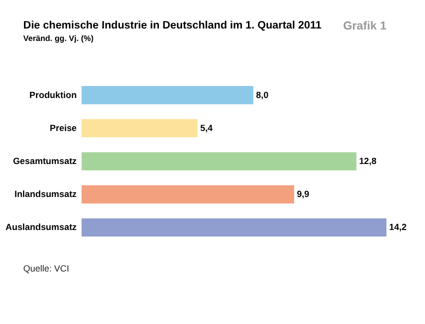 The width and height of the screenshot is (425, 324). What do you see at coordinates (262, 95) in the screenshot?
I see `data-label: 8,0` at bounding box center [262, 95].